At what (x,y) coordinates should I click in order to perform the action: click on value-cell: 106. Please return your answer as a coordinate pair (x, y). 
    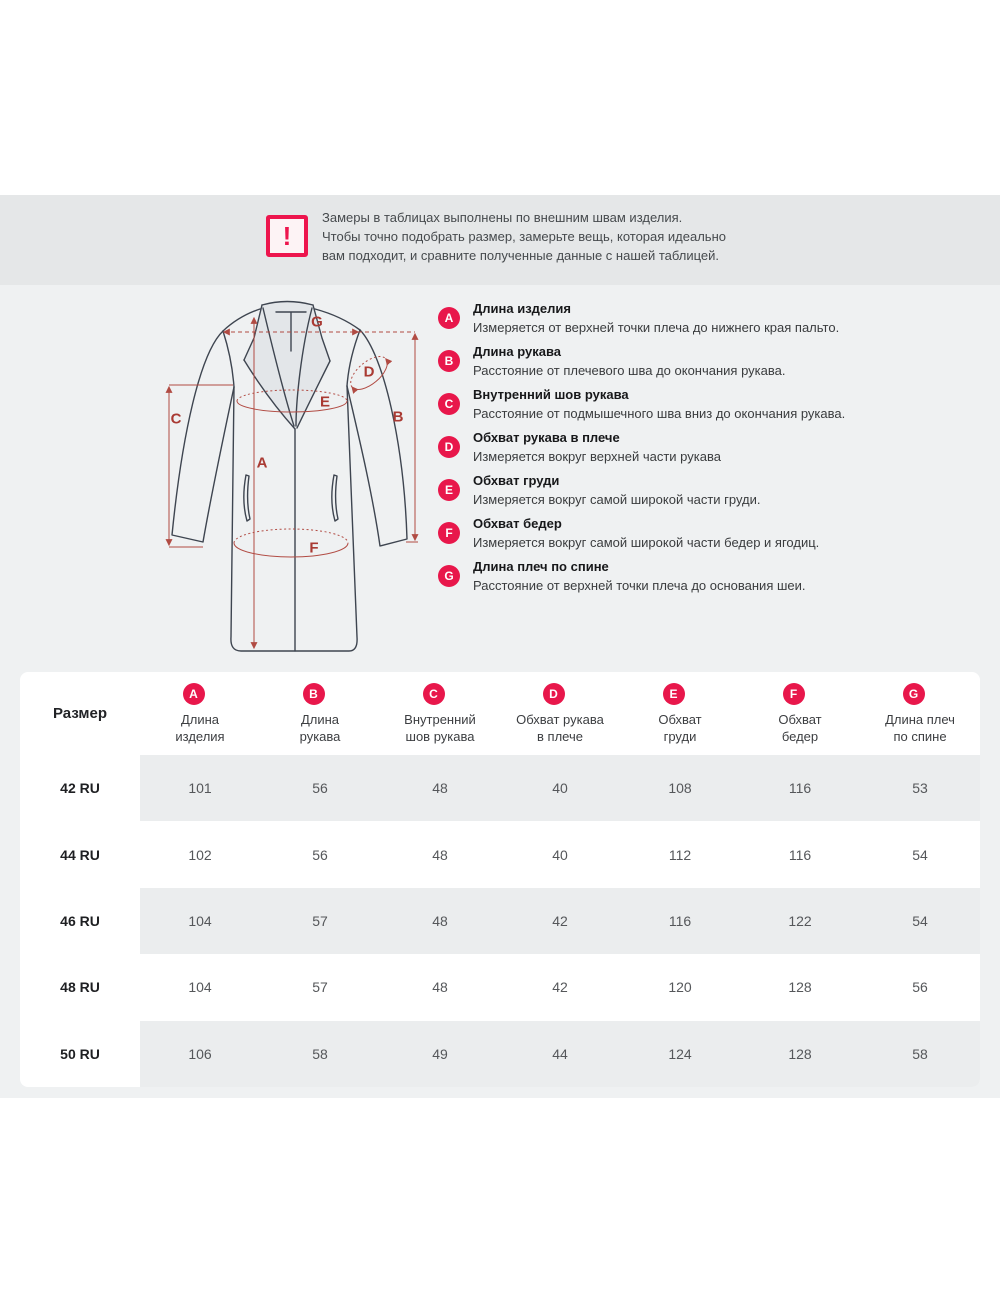
    Looking at the image, I should click on (200, 1053).